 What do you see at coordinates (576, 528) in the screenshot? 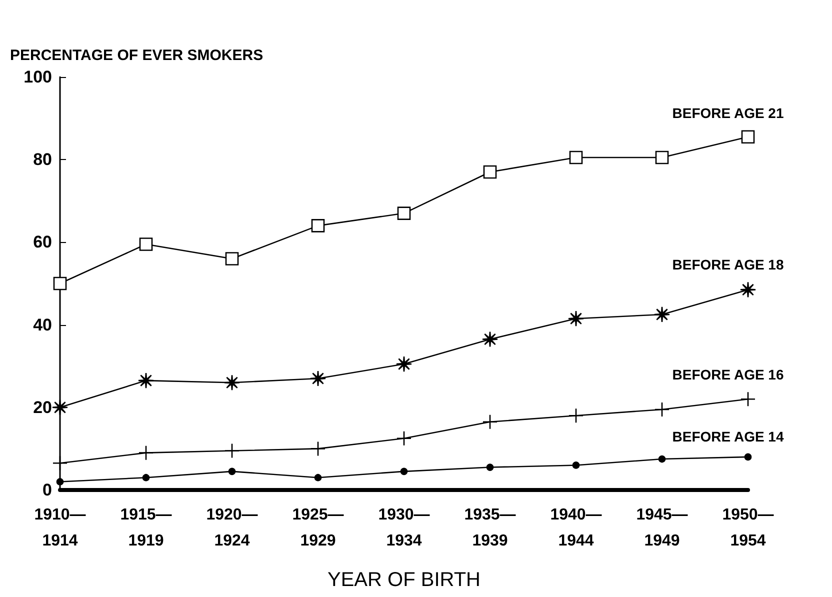
I see `x-tick-label: 1940— 1944` at bounding box center [576, 528].